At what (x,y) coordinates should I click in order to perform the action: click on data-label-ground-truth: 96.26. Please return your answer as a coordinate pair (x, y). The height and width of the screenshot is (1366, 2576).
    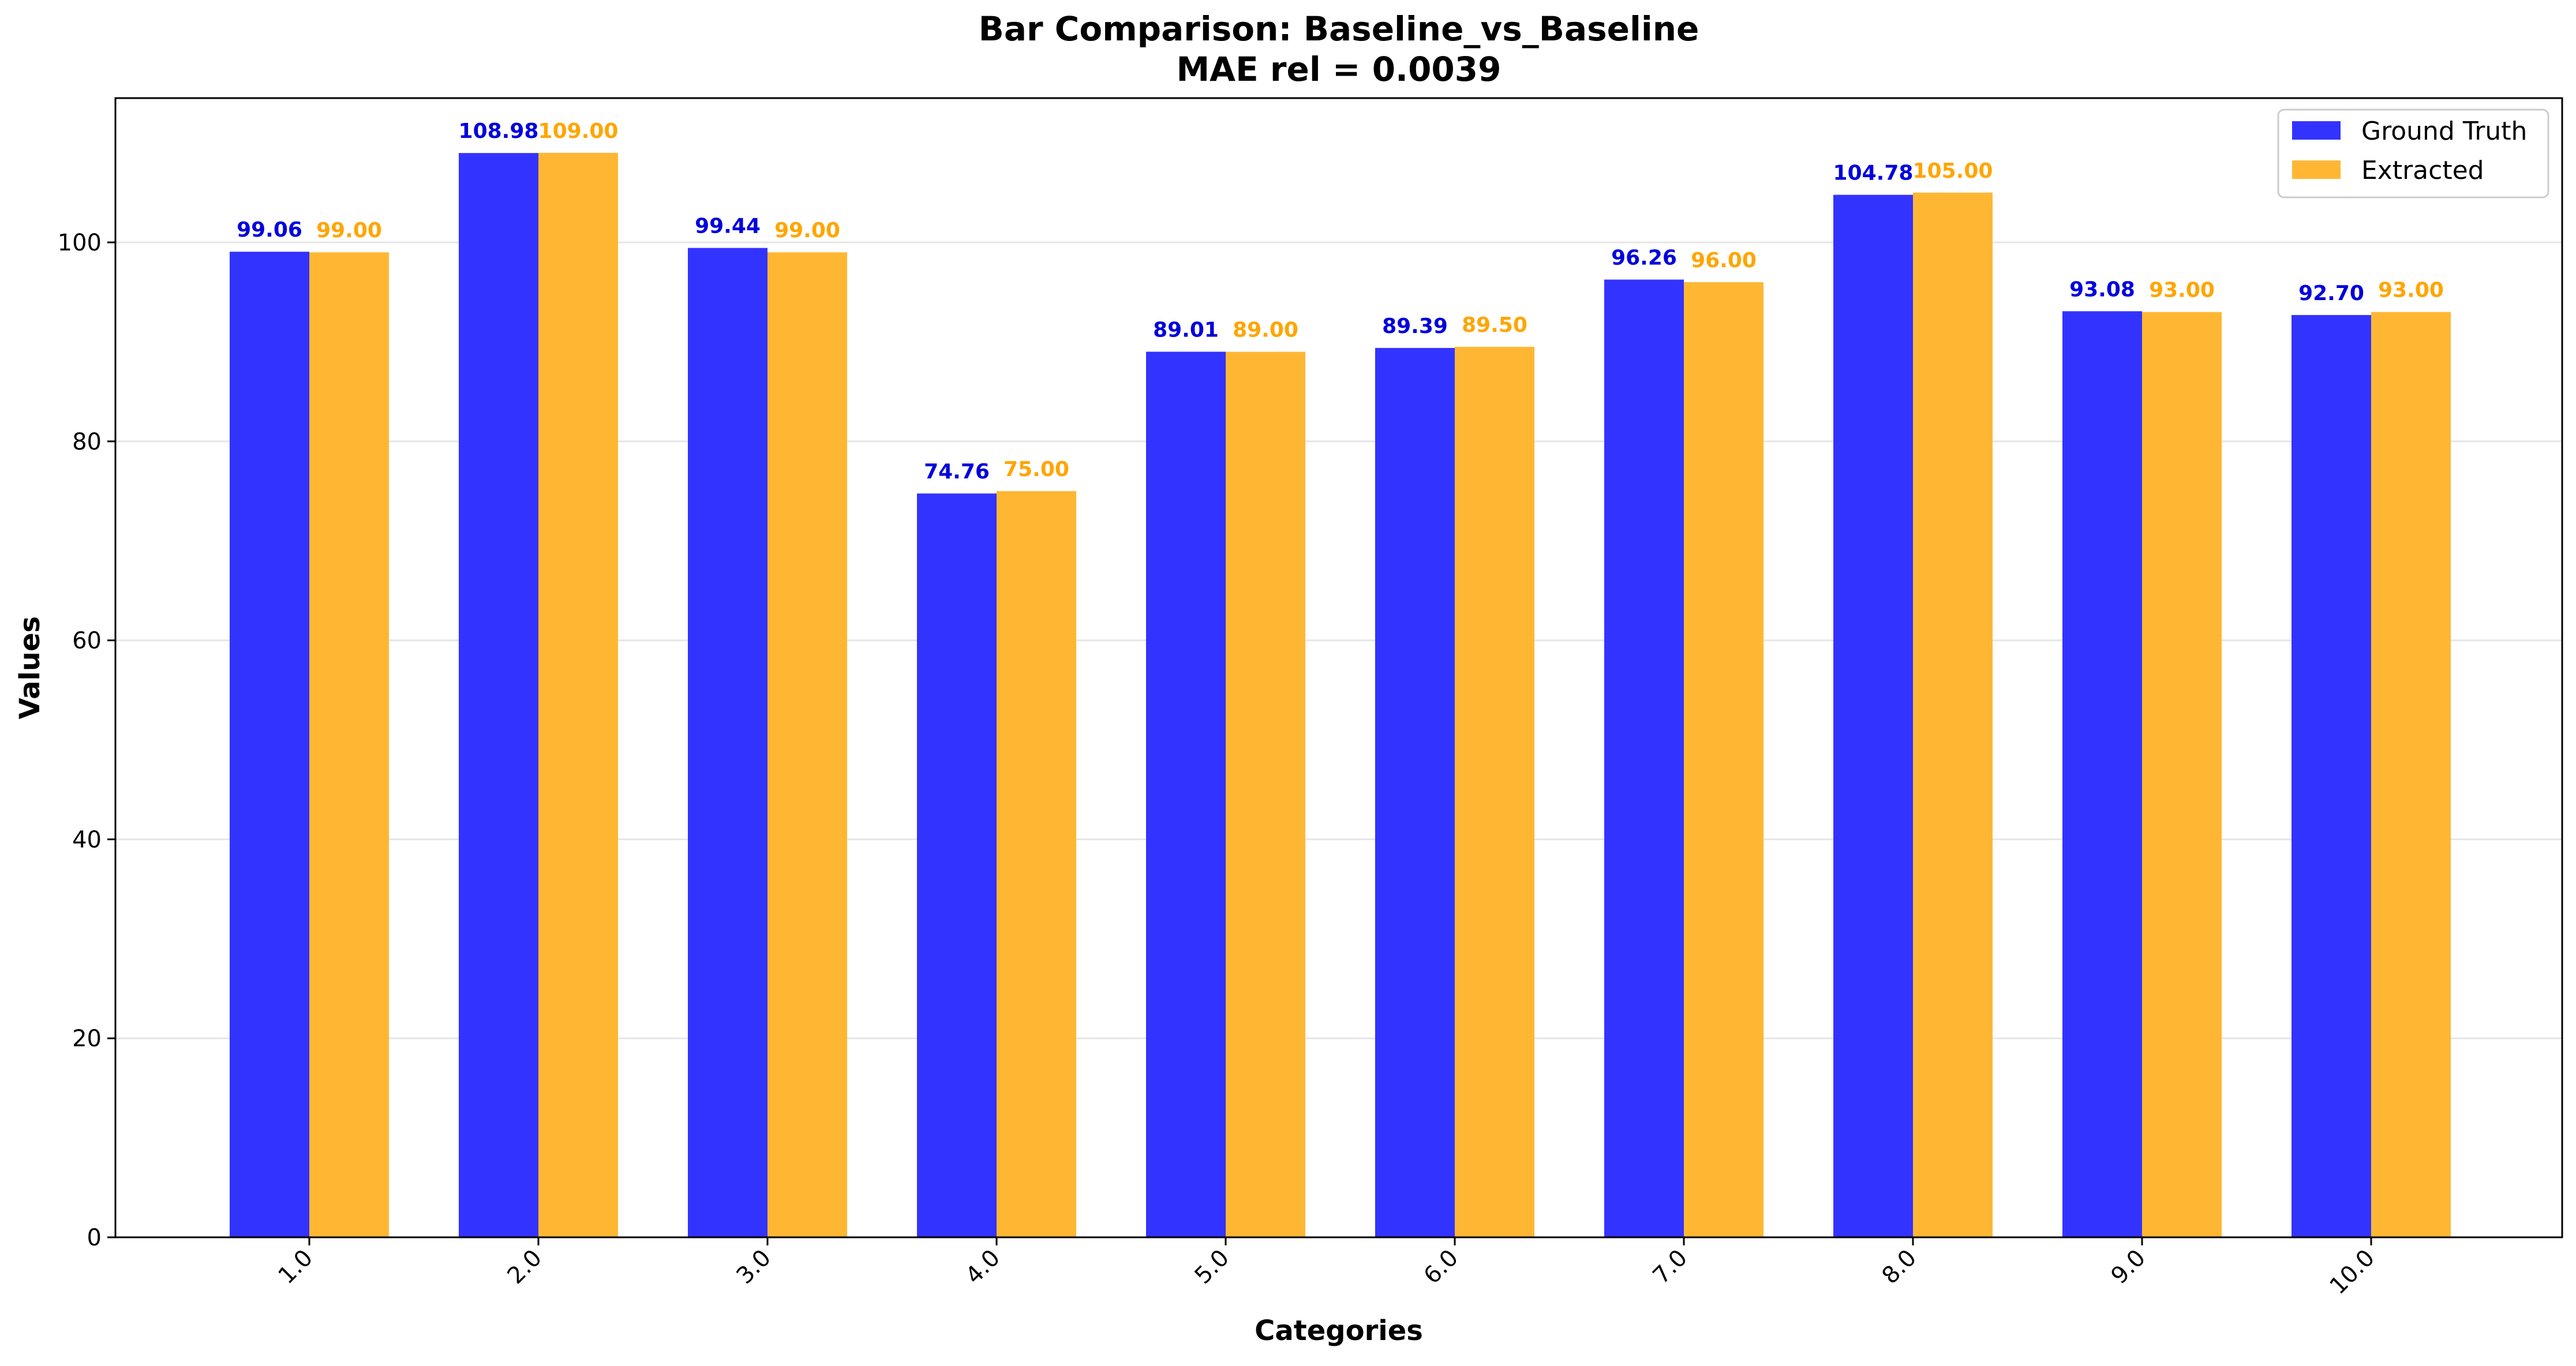
    Looking at the image, I should click on (1644, 258).